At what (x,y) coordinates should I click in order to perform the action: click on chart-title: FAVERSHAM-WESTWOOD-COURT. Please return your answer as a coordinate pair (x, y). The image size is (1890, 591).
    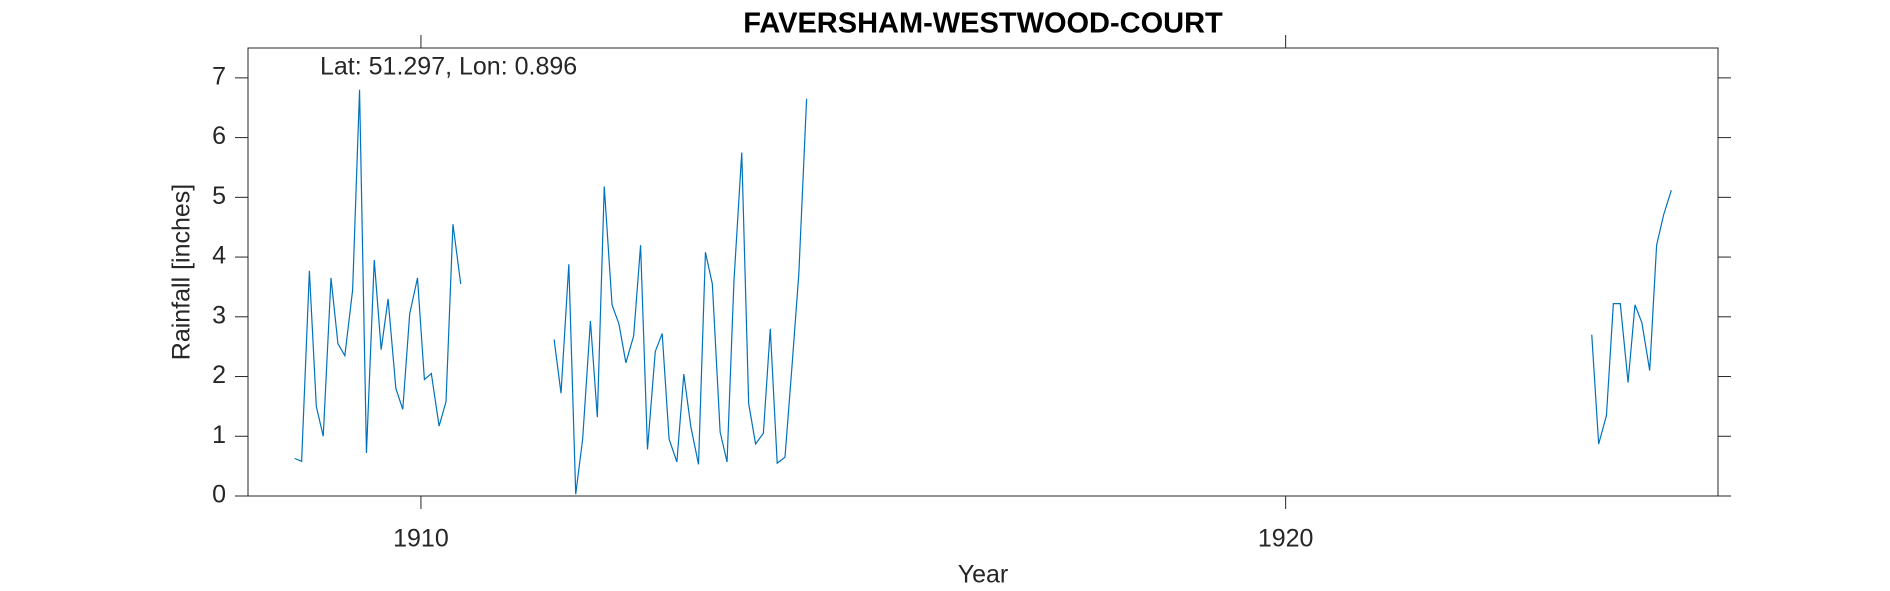
    Looking at the image, I should click on (983, 24).